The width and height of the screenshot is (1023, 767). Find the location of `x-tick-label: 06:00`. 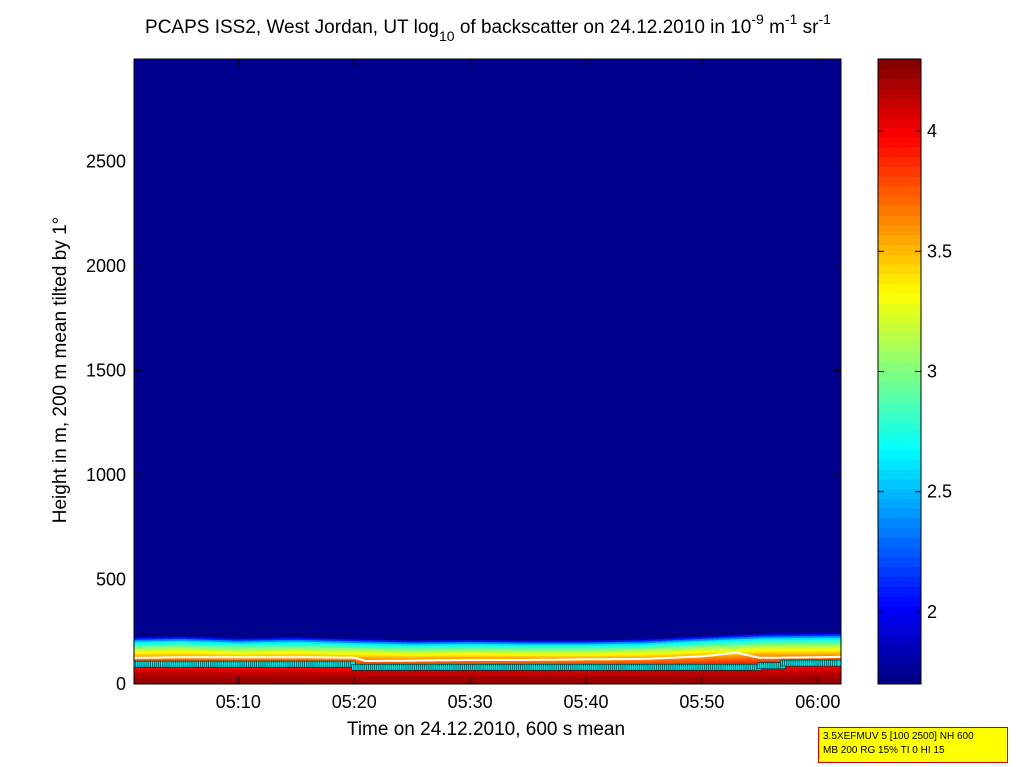

x-tick-label: 06:00 is located at coordinates (817, 702).